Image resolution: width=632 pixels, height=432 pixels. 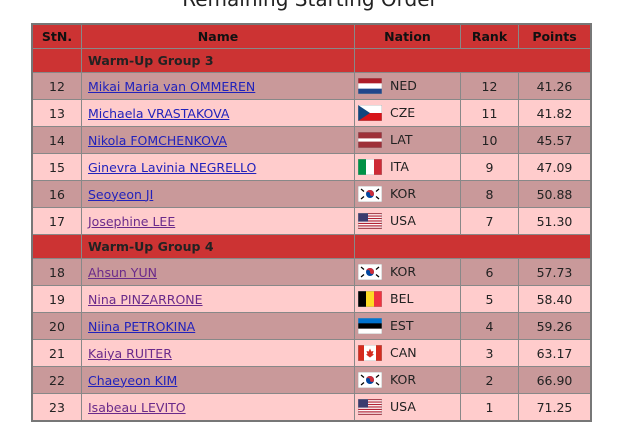 What do you see at coordinates (130, 353) in the screenshot?
I see `skater-link: Kaiya RUITER` at bounding box center [130, 353].